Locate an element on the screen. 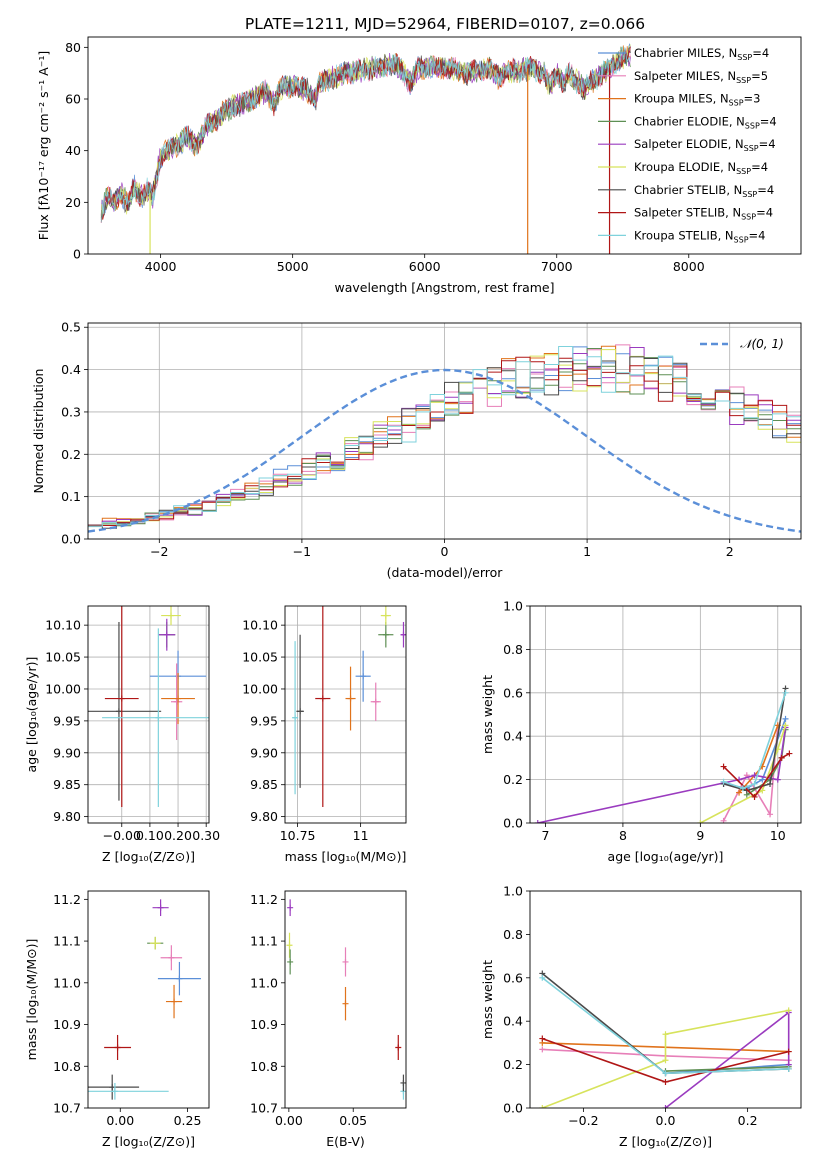 Image resolution: width=819 pixels, height=1170 pixels. panel-mass-vs-ebv: 0.00 0.05 10.7 10.8 10.9 11.0 11.1 11.2 E(B-V) is located at coordinates (328, 1019).